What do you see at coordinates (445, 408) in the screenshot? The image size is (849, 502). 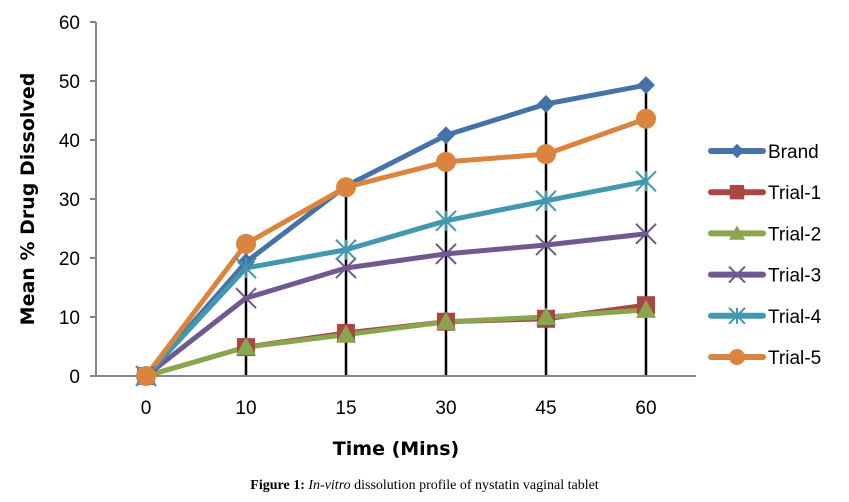 I see `x-tick-label: 30` at bounding box center [445, 408].